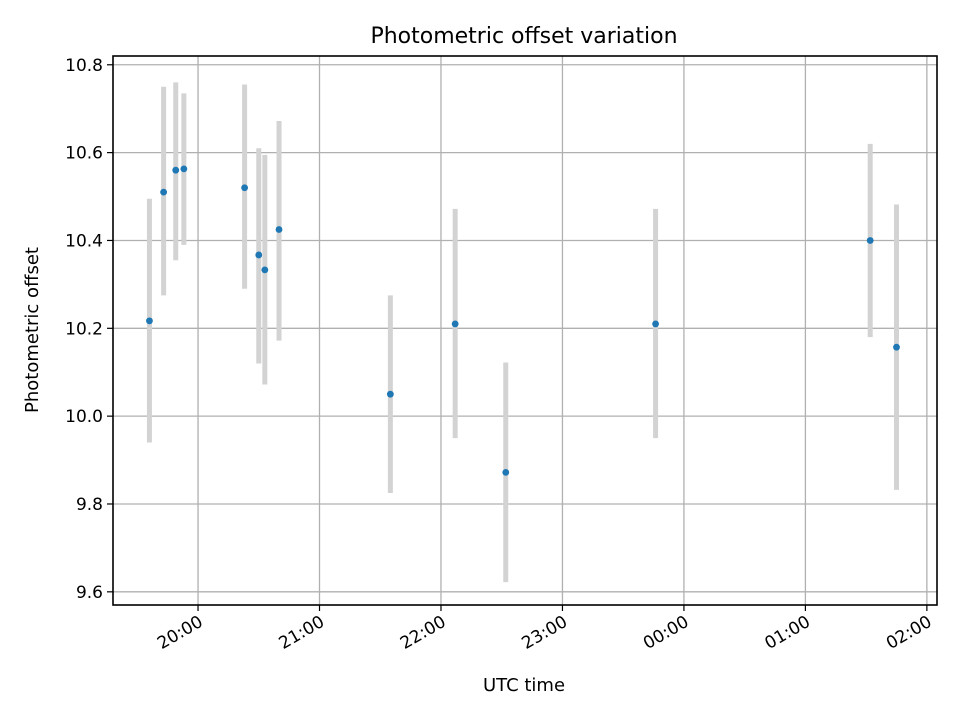 The width and height of the screenshot is (960, 720). What do you see at coordinates (89, 593) in the screenshot?
I see `y-tick-label: 9.6` at bounding box center [89, 593].